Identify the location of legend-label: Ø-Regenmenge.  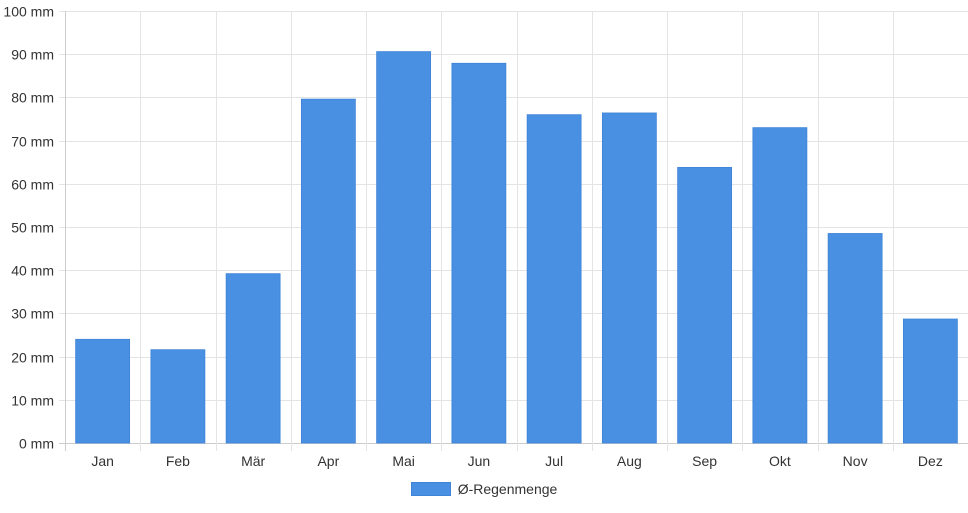
(507, 489).